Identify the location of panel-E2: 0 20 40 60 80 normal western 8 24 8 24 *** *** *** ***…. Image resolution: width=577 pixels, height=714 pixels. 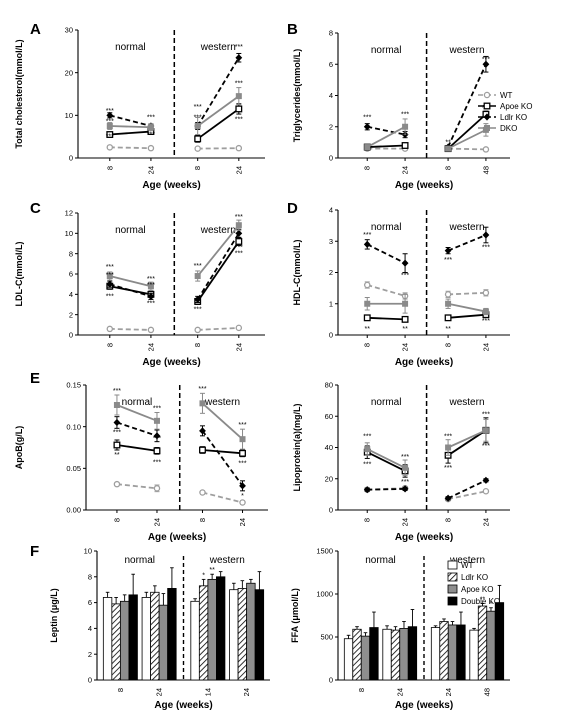
(401, 462).